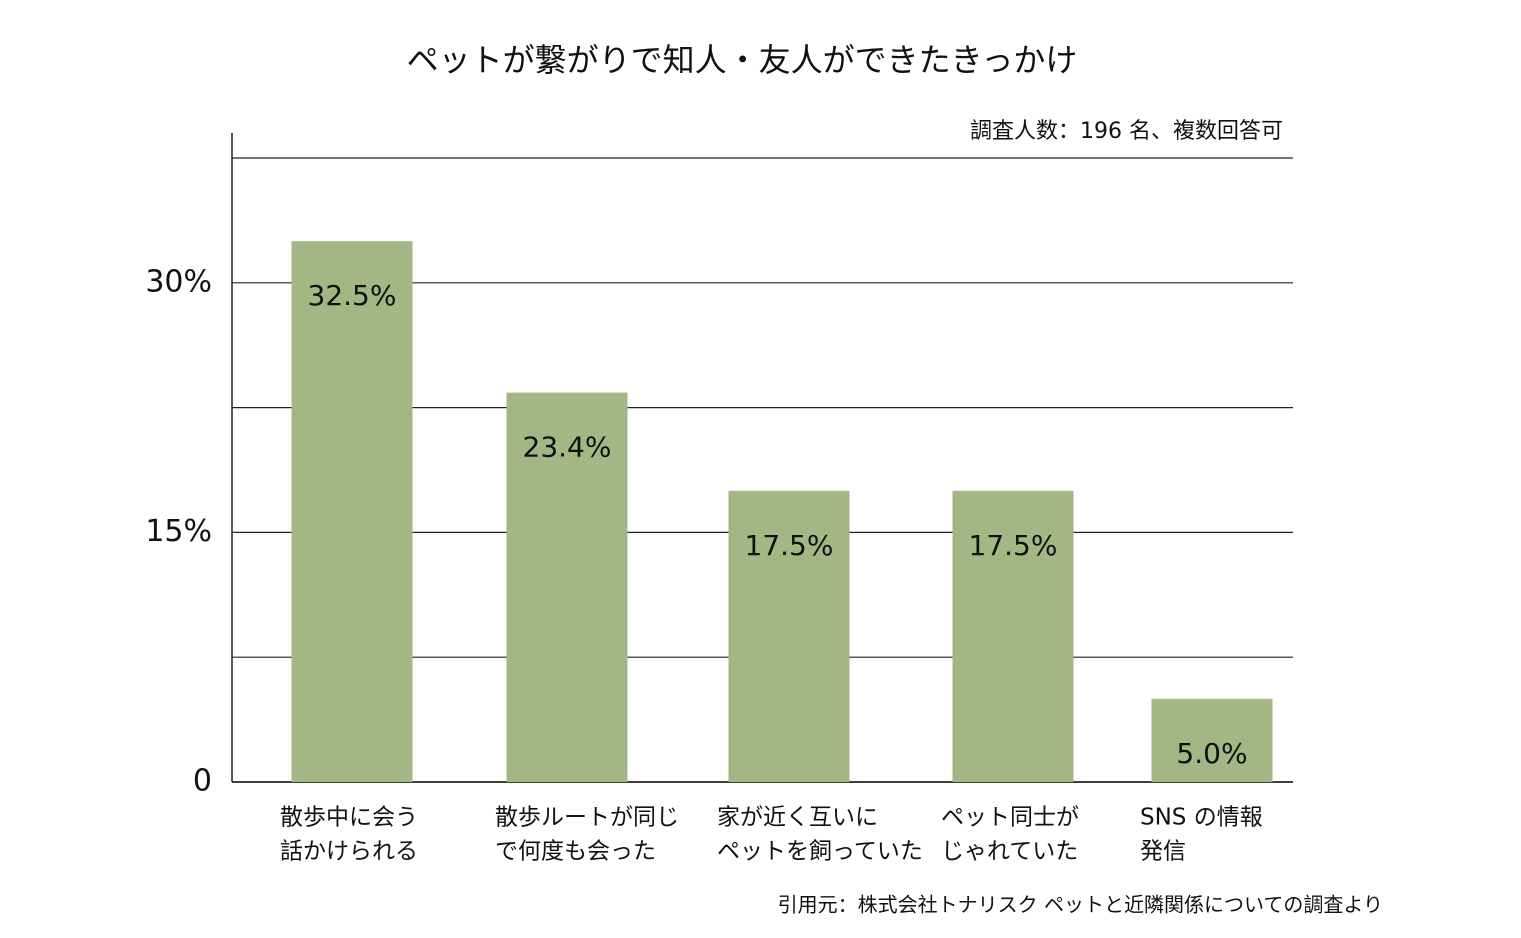  Describe the element at coordinates (797, 818) in the screenshot. I see `x-tick-label: 家が近く互いに` at that location.